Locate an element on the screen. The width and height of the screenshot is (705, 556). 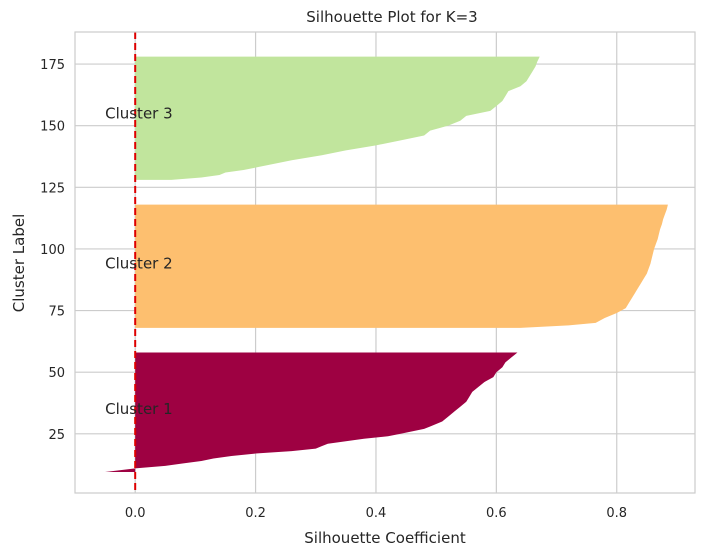
cluster-label: Cluster 1 is located at coordinates (139, 409).